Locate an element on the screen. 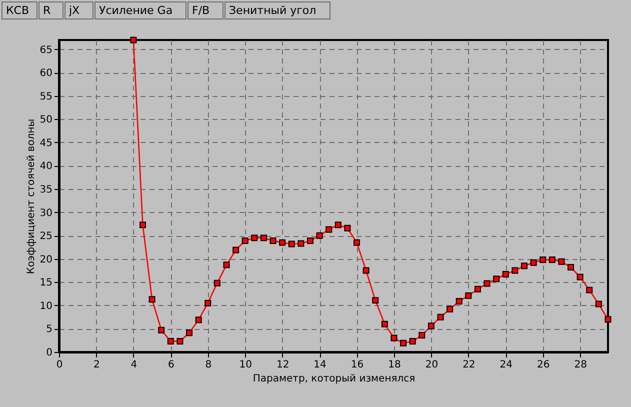  x-tick-label: 2 is located at coordinates (97, 365).